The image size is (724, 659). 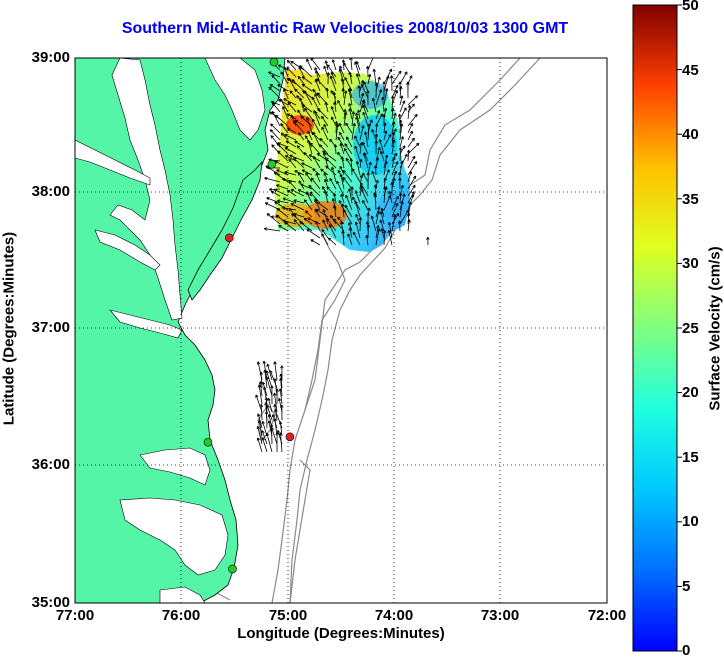 What do you see at coordinates (394, 615) in the screenshot?
I see `x-tick-label: 74:00` at bounding box center [394, 615].